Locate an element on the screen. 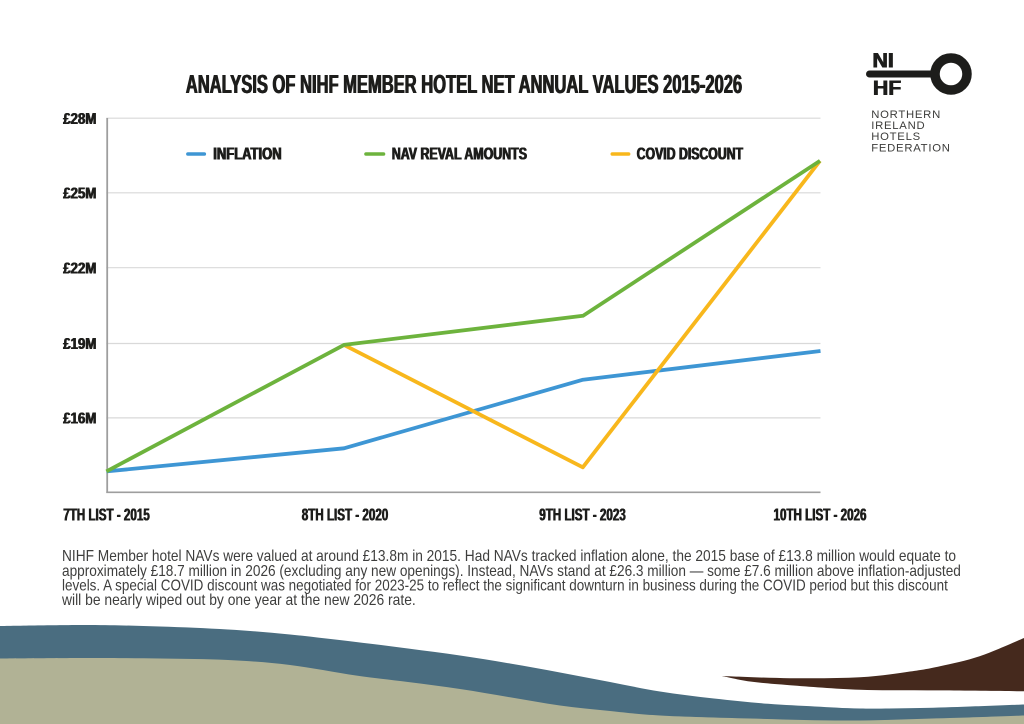 Image resolution: width=1024 pixels, height=724 pixels. svg-text: 10TH LIST - 2026 is located at coordinates (820, 515).